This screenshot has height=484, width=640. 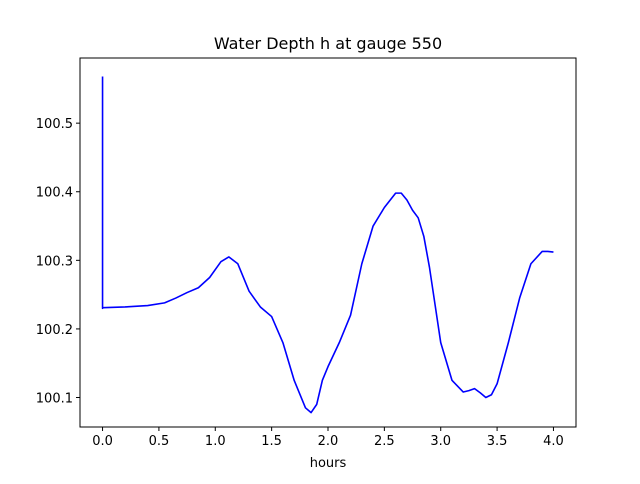 What do you see at coordinates (497, 441) in the screenshot?
I see `x-tick-label: 3.5` at bounding box center [497, 441].